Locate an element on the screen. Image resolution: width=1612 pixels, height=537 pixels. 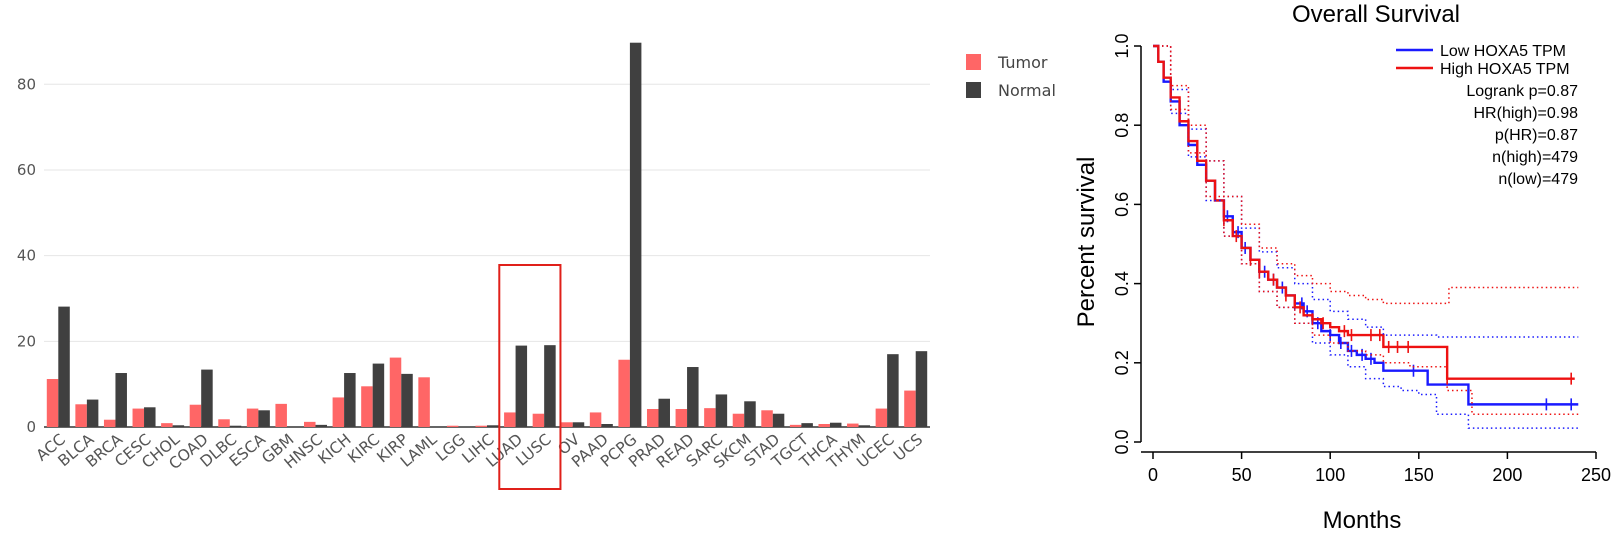
bar-tumor-ucec is located at coordinates (881, 417).